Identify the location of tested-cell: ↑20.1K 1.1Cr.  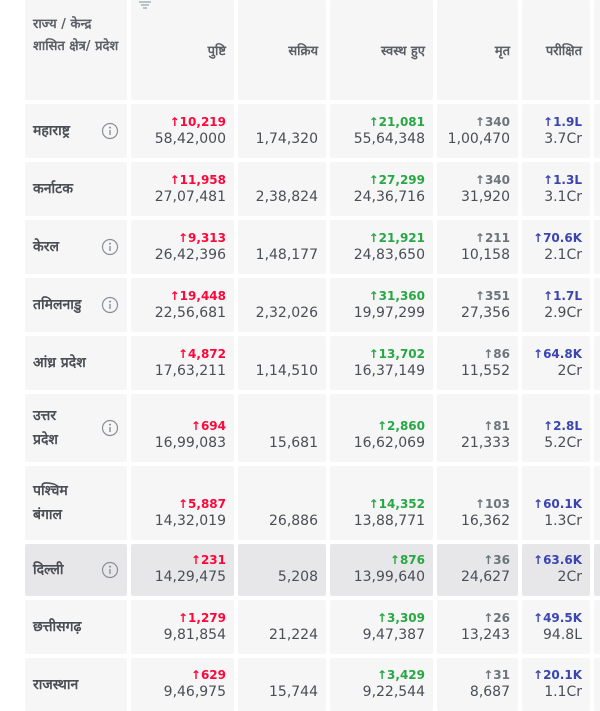
(556, 684).